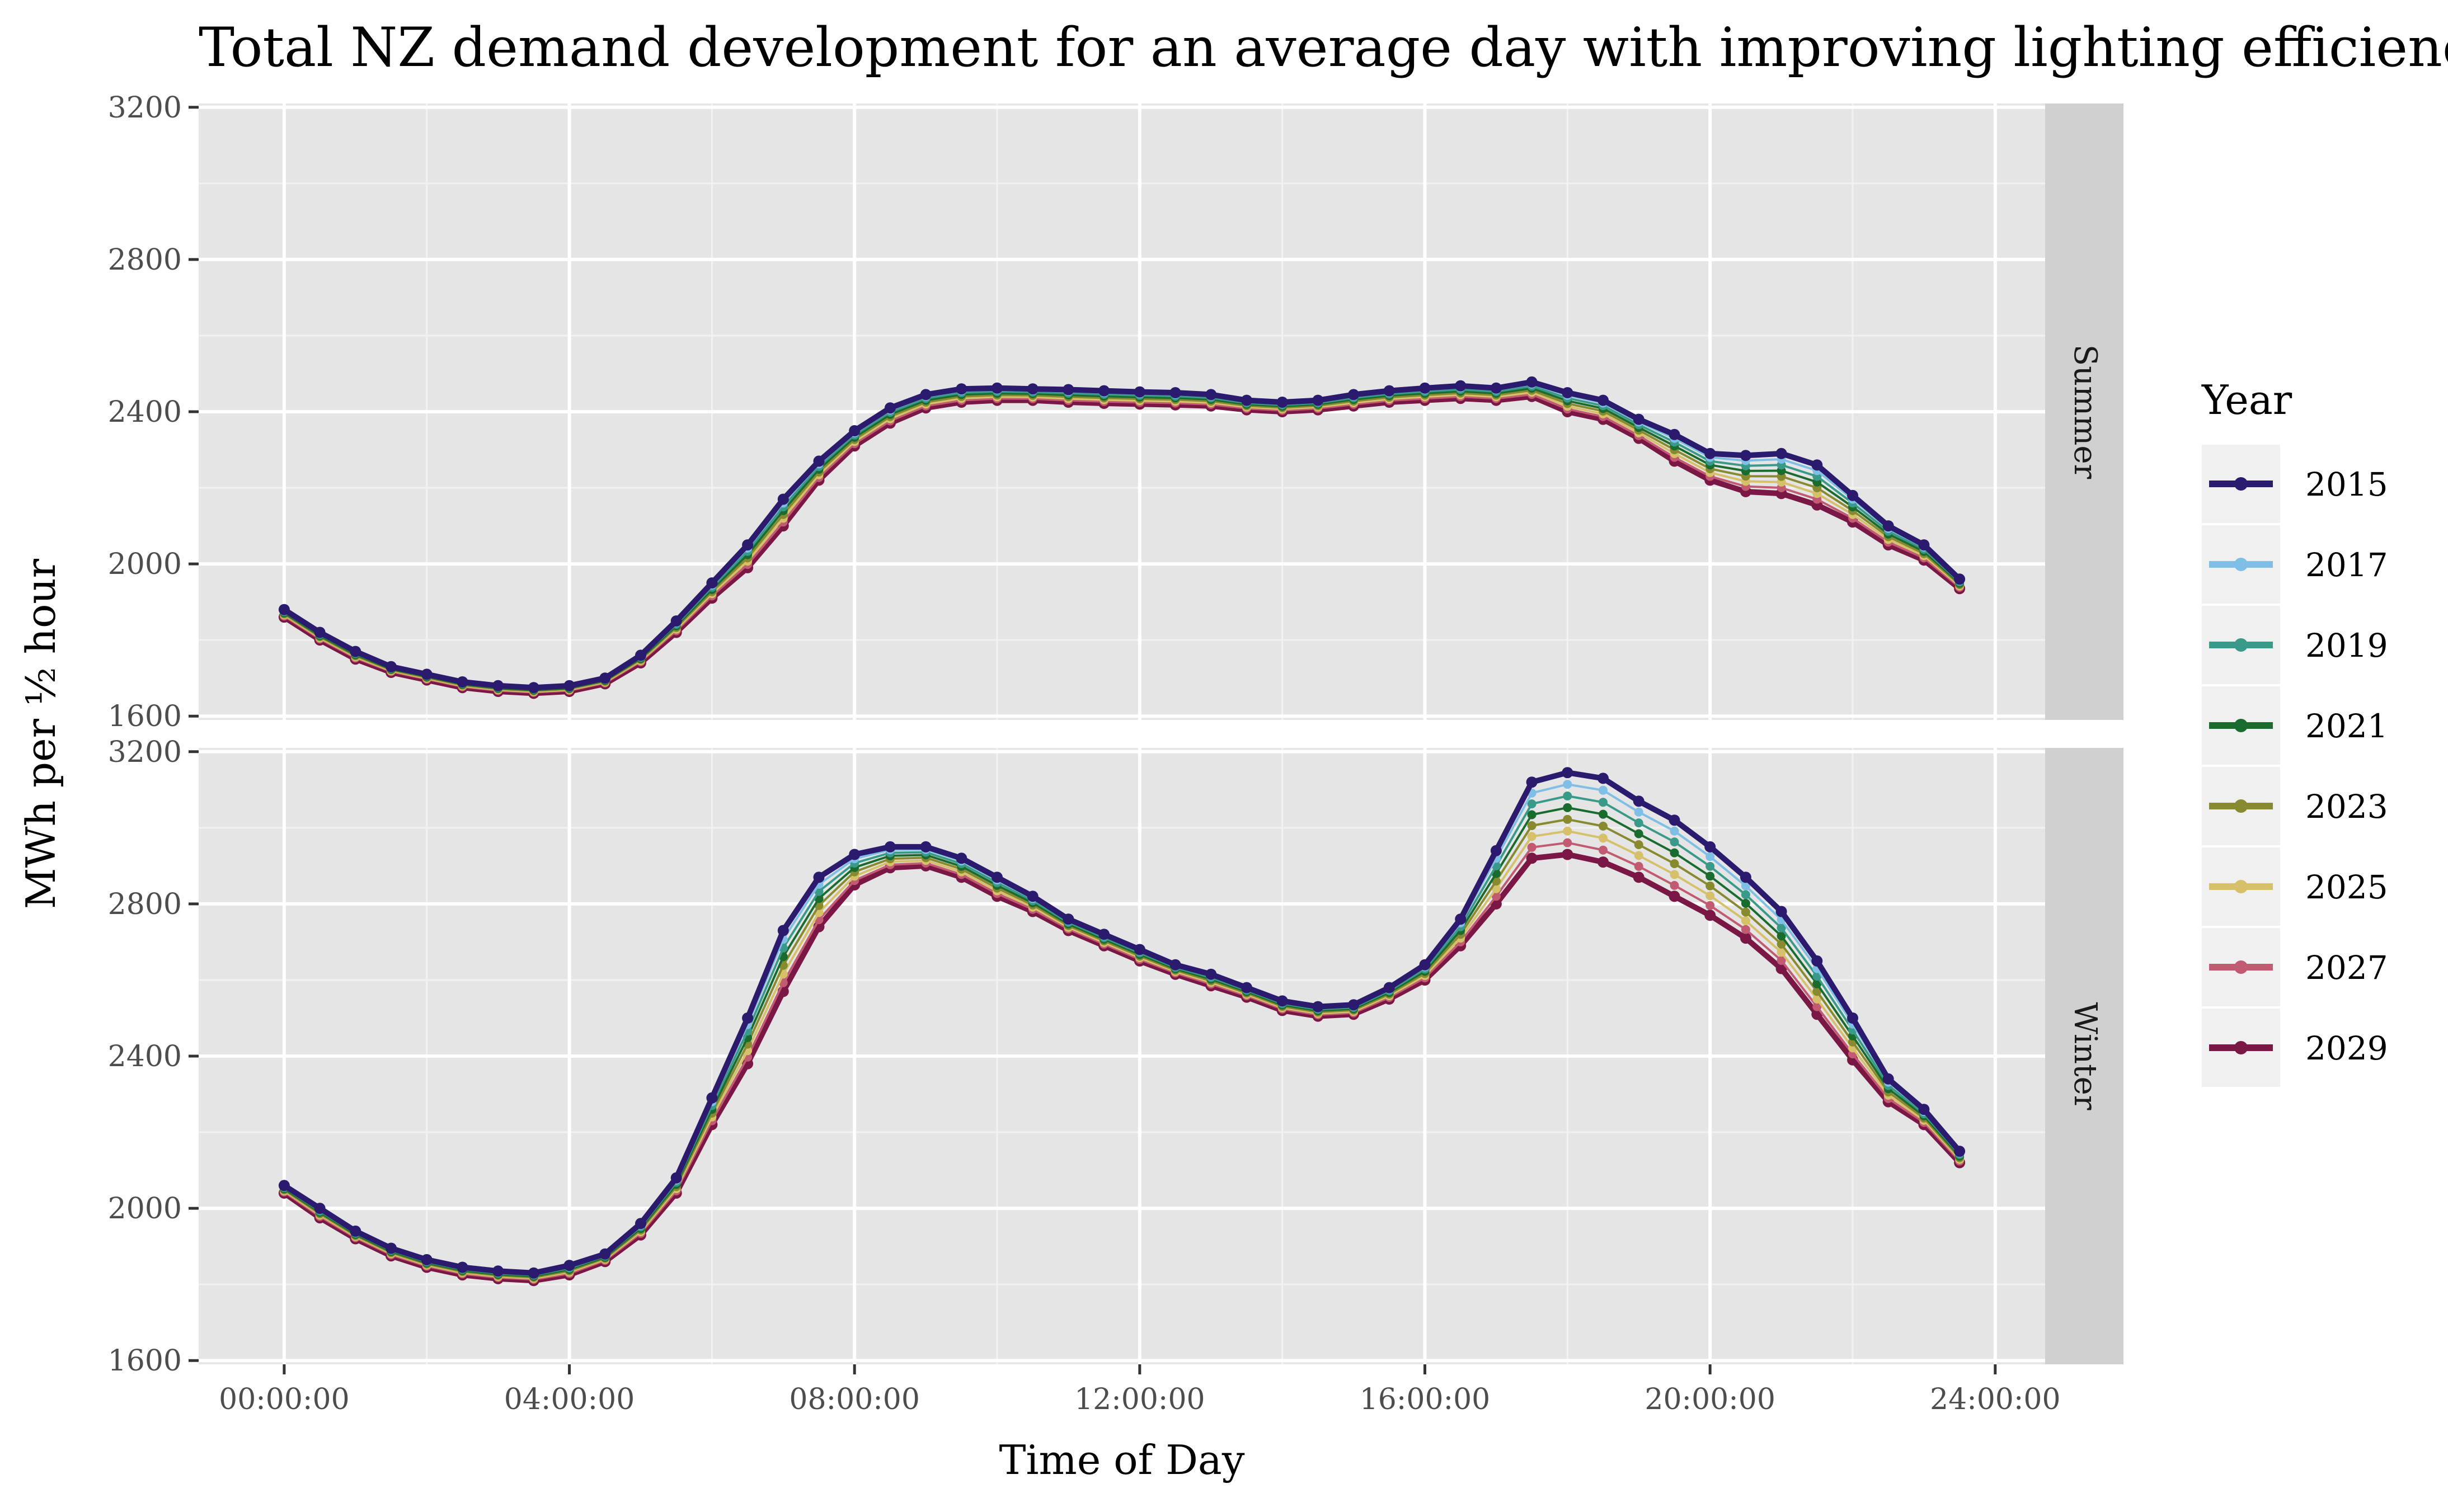  I want to click on legend-item-2029: 2029, so click(2295, 1048).